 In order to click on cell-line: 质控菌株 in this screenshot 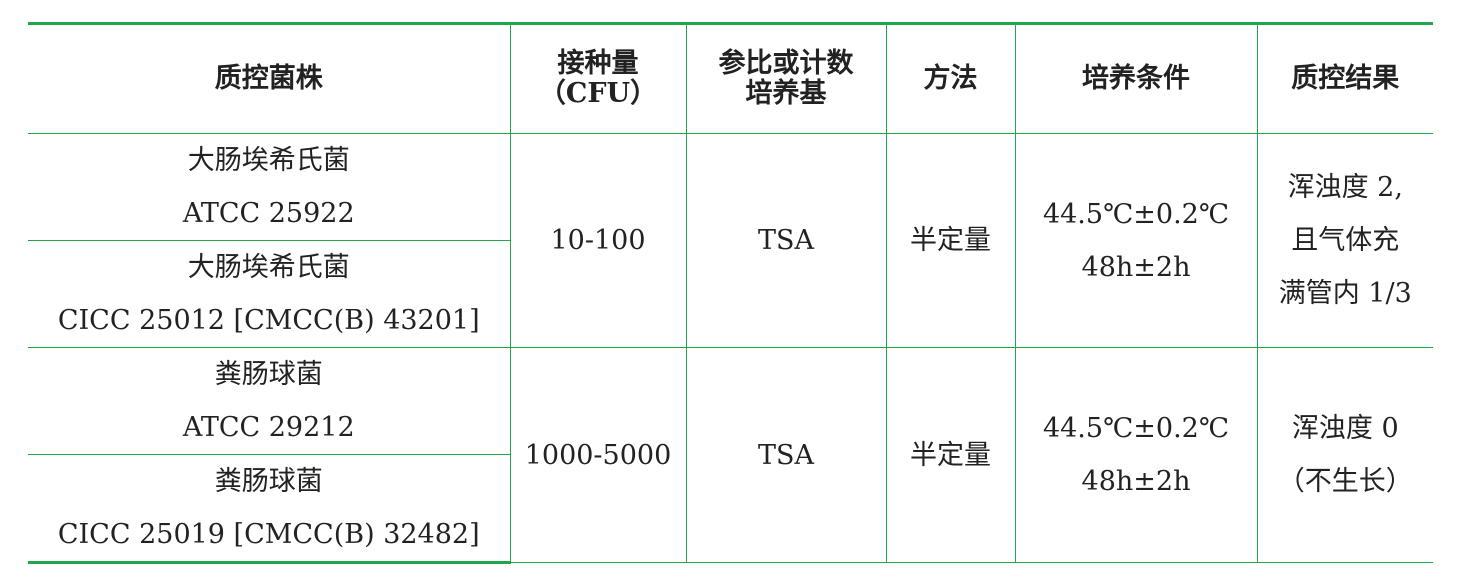, I will do `click(268, 78)`.